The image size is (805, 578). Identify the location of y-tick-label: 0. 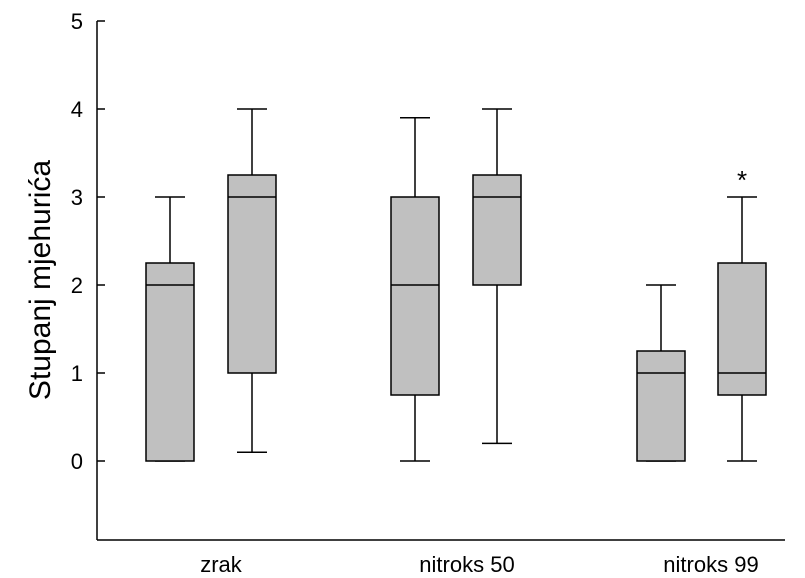
(77, 461).